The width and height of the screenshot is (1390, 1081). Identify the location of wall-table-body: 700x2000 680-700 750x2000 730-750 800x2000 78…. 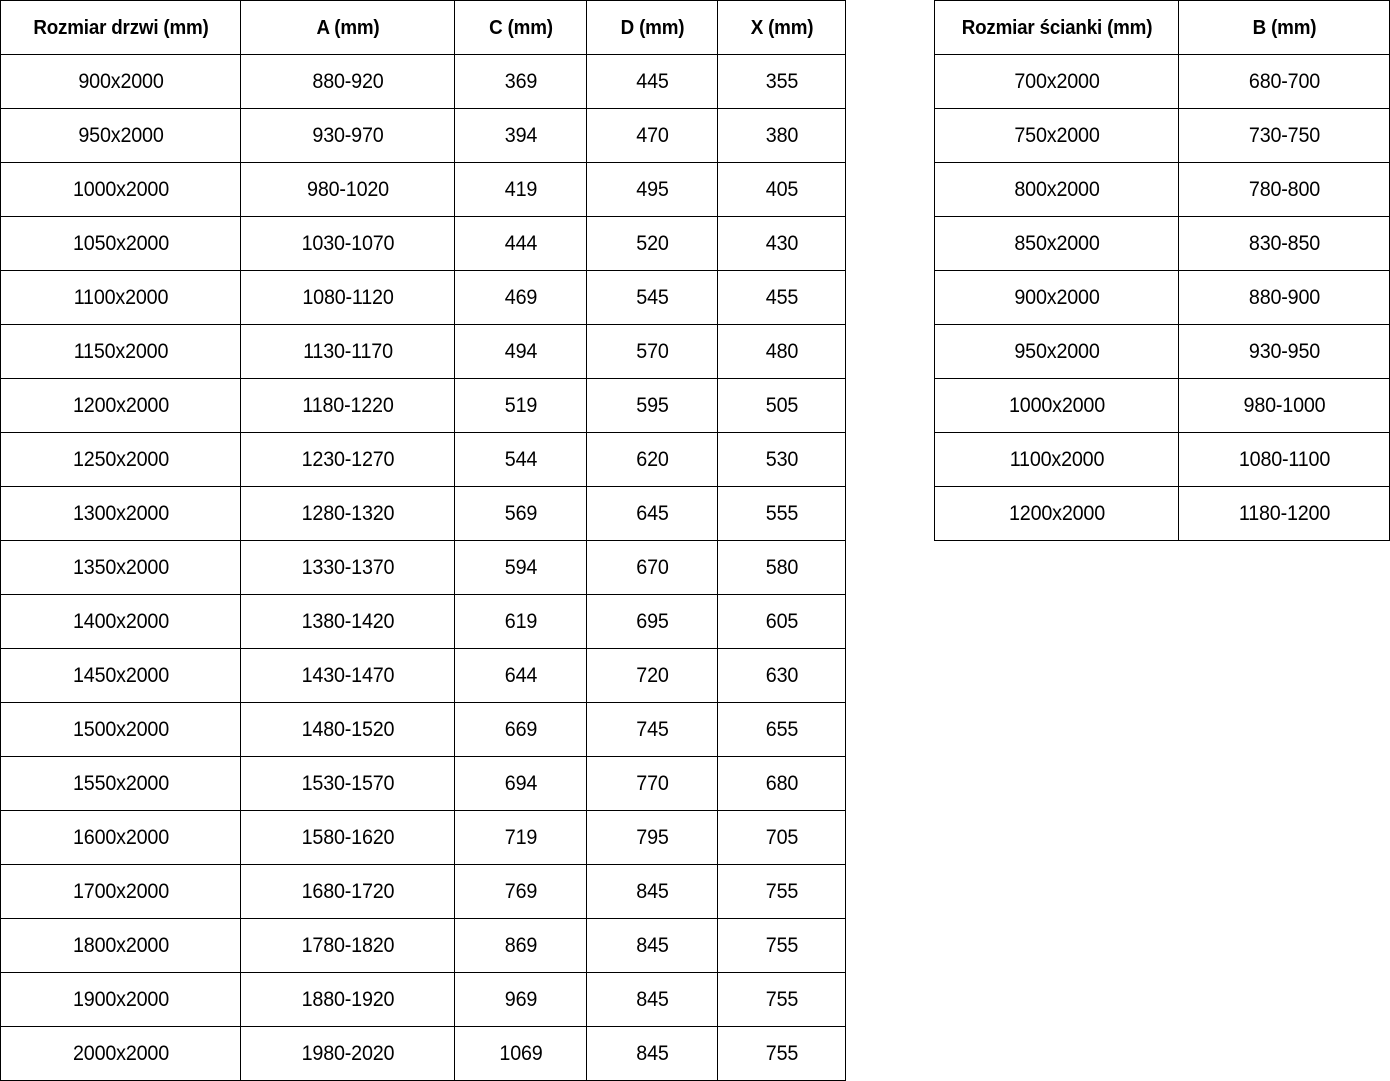
(1162, 297).